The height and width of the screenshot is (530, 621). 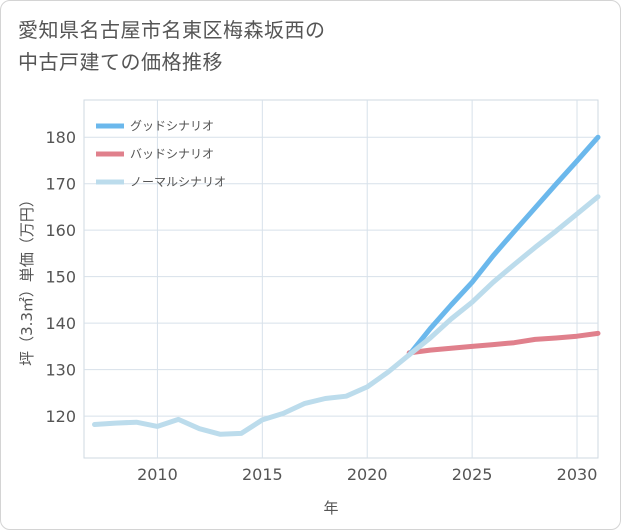 What do you see at coordinates (60, 230) in the screenshot?
I see `y-tick-label: 160` at bounding box center [60, 230].